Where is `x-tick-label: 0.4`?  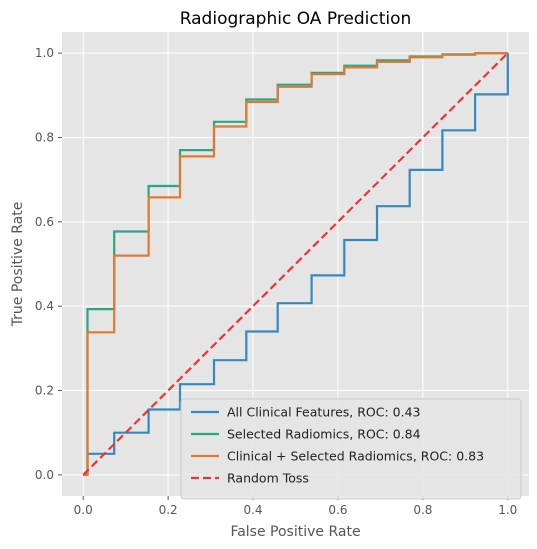 x-tick-label: 0.4 is located at coordinates (252, 510).